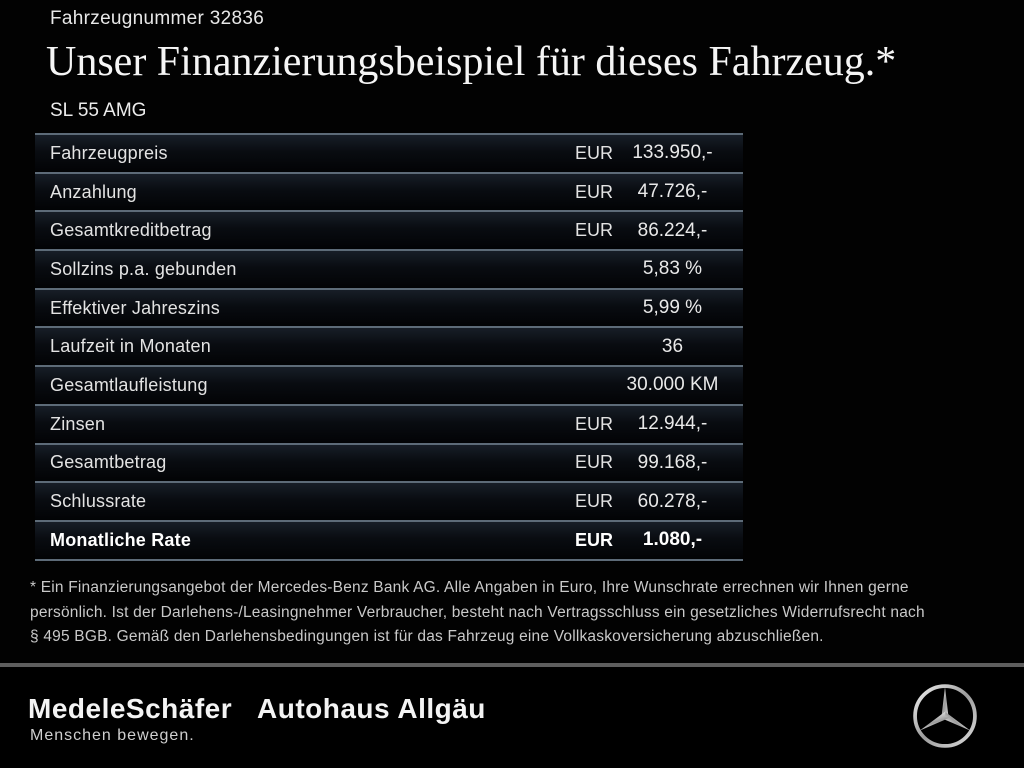  Describe the element at coordinates (389, 500) in the screenshot. I see `table-row-schlussrate: Schlussrate EUR 60.278,-` at that location.